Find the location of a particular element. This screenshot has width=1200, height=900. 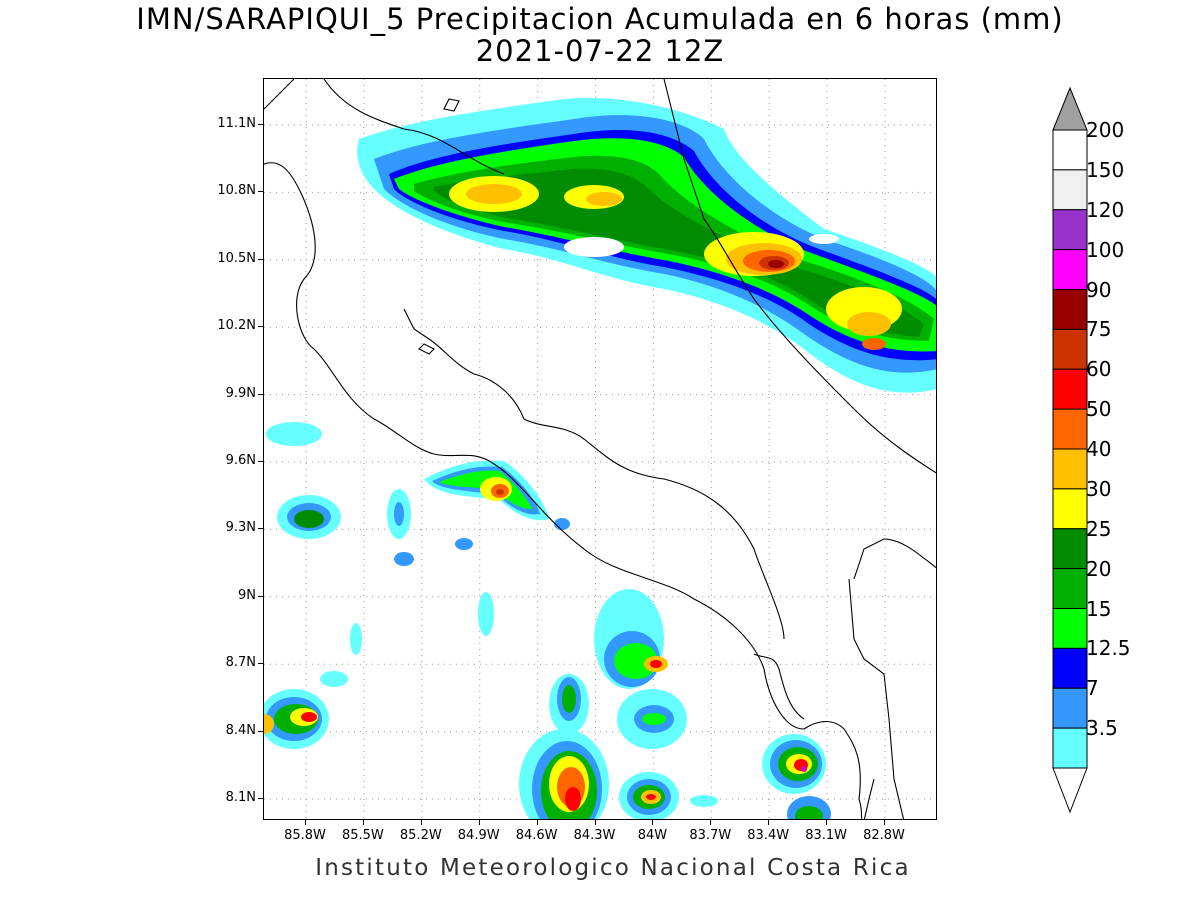

lat-tick-label: 10.2N is located at coordinates (236, 326).